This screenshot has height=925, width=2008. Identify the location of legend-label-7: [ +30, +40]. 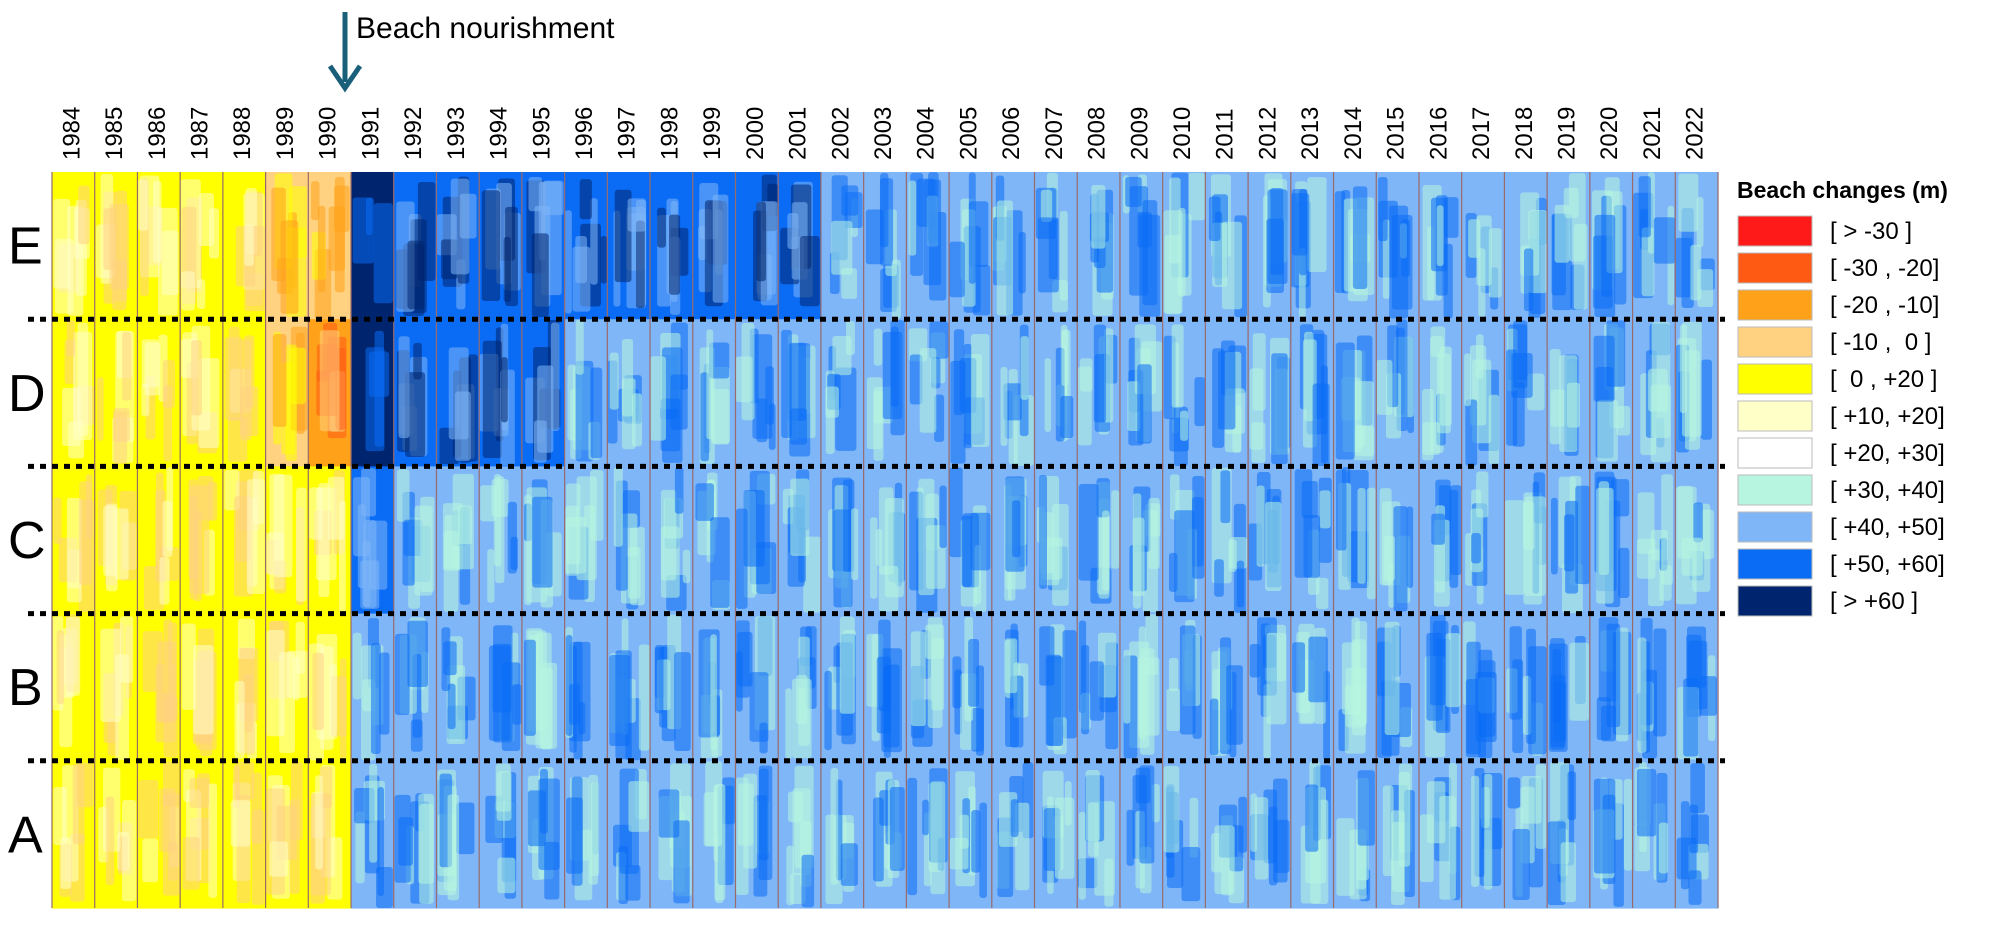
(1887, 490).